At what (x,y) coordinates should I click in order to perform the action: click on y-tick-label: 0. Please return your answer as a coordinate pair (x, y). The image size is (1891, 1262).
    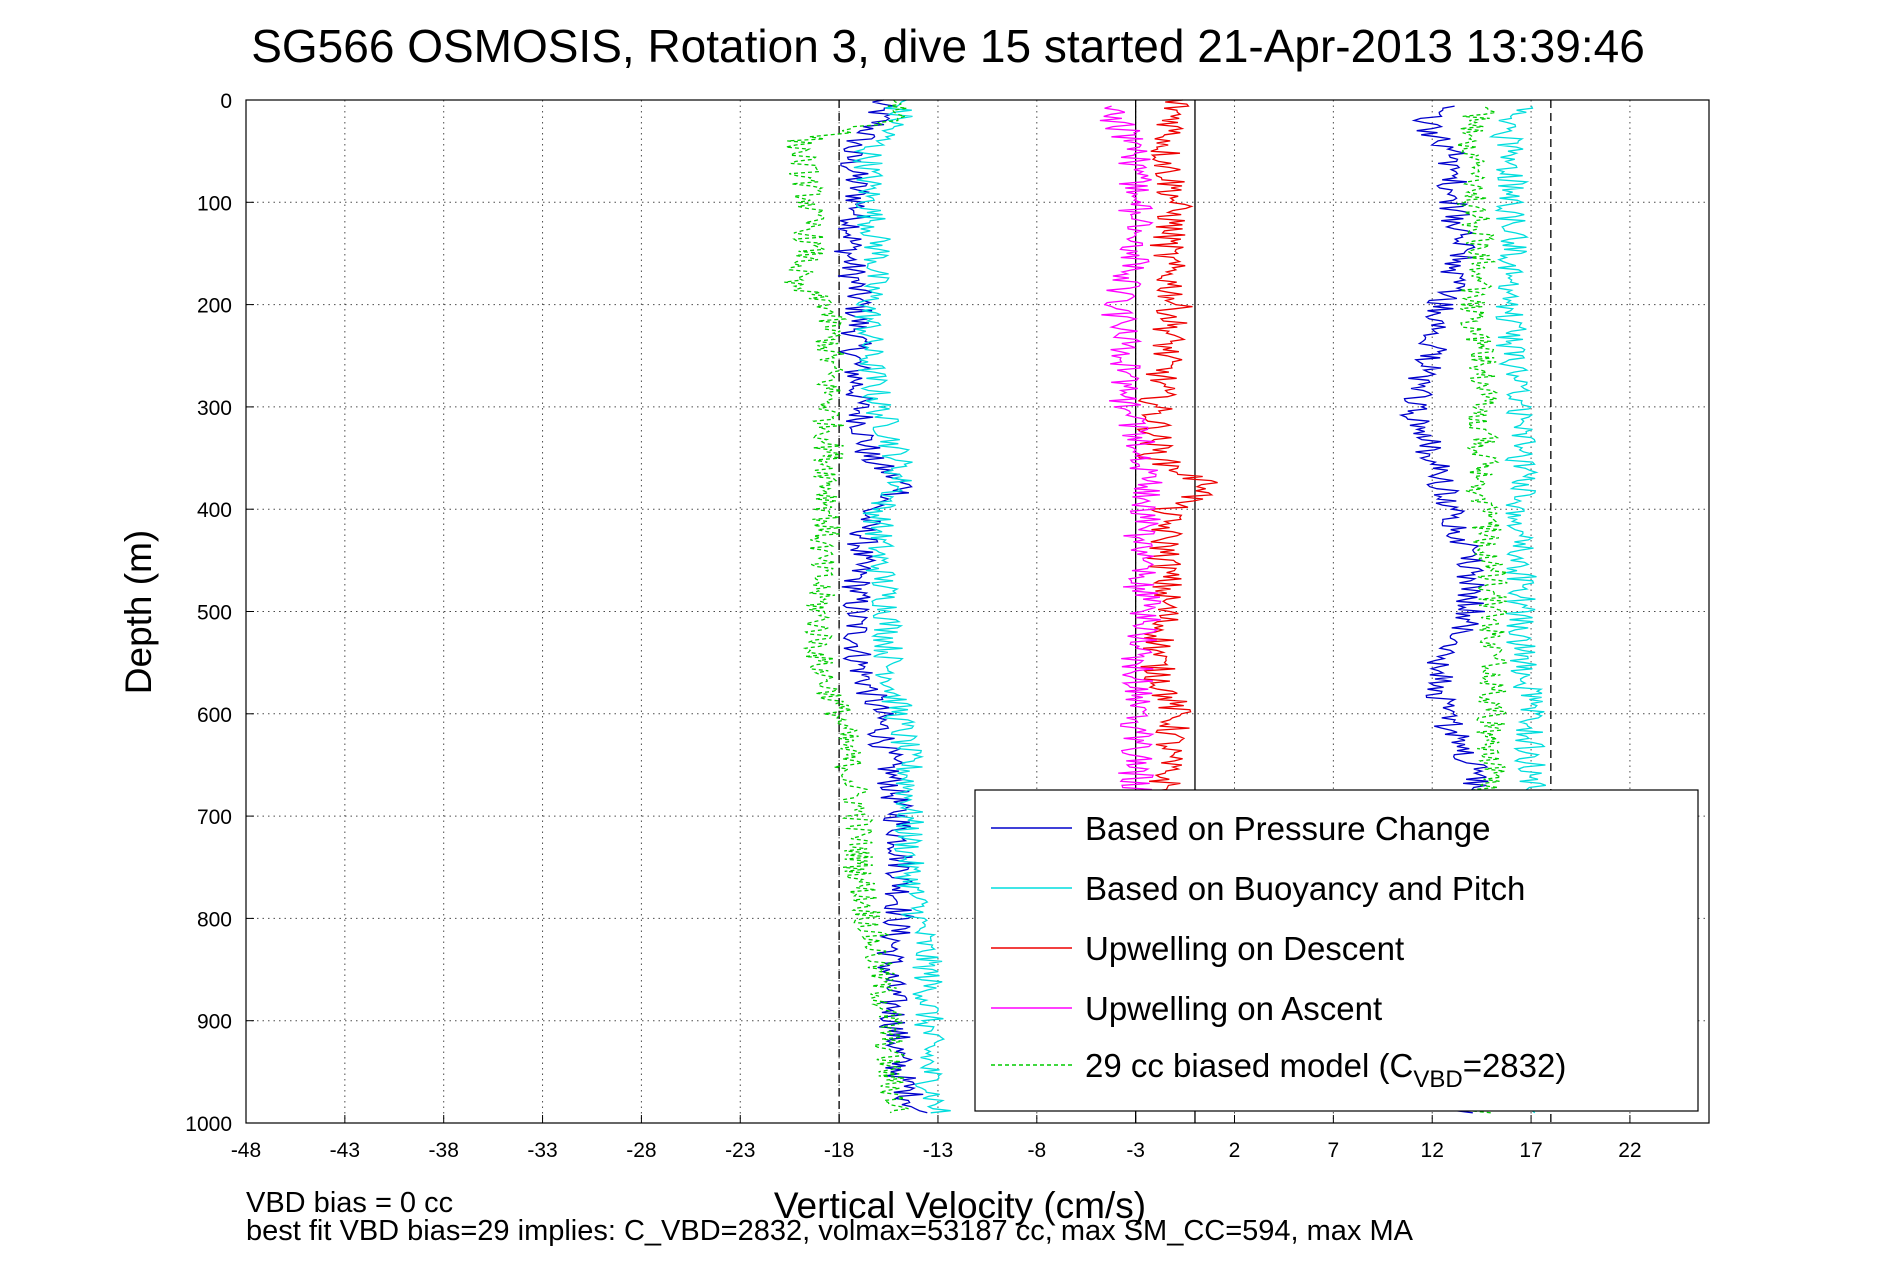
    Looking at the image, I should click on (226, 101).